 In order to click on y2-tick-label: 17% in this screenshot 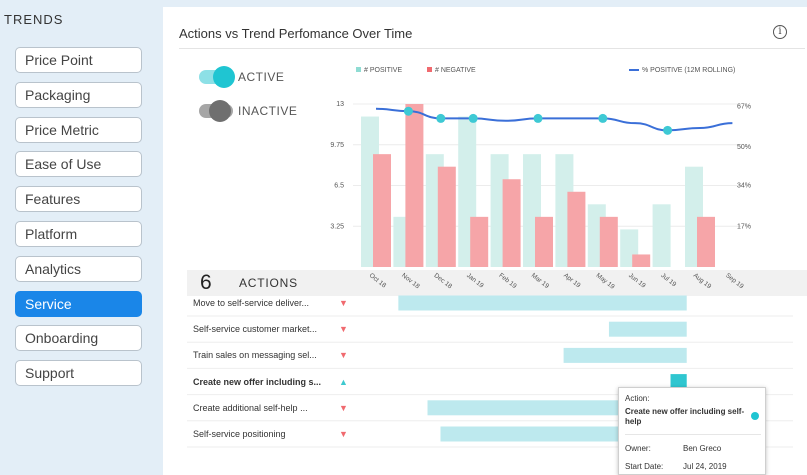, I will do `click(744, 226)`.